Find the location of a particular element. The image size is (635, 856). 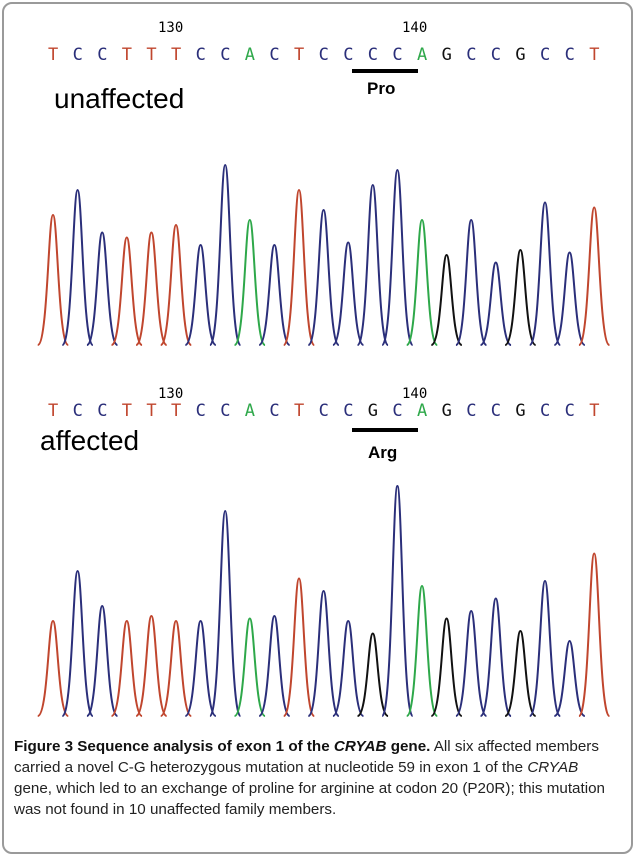

caption-title-gene: CRYAB is located at coordinates (360, 746).